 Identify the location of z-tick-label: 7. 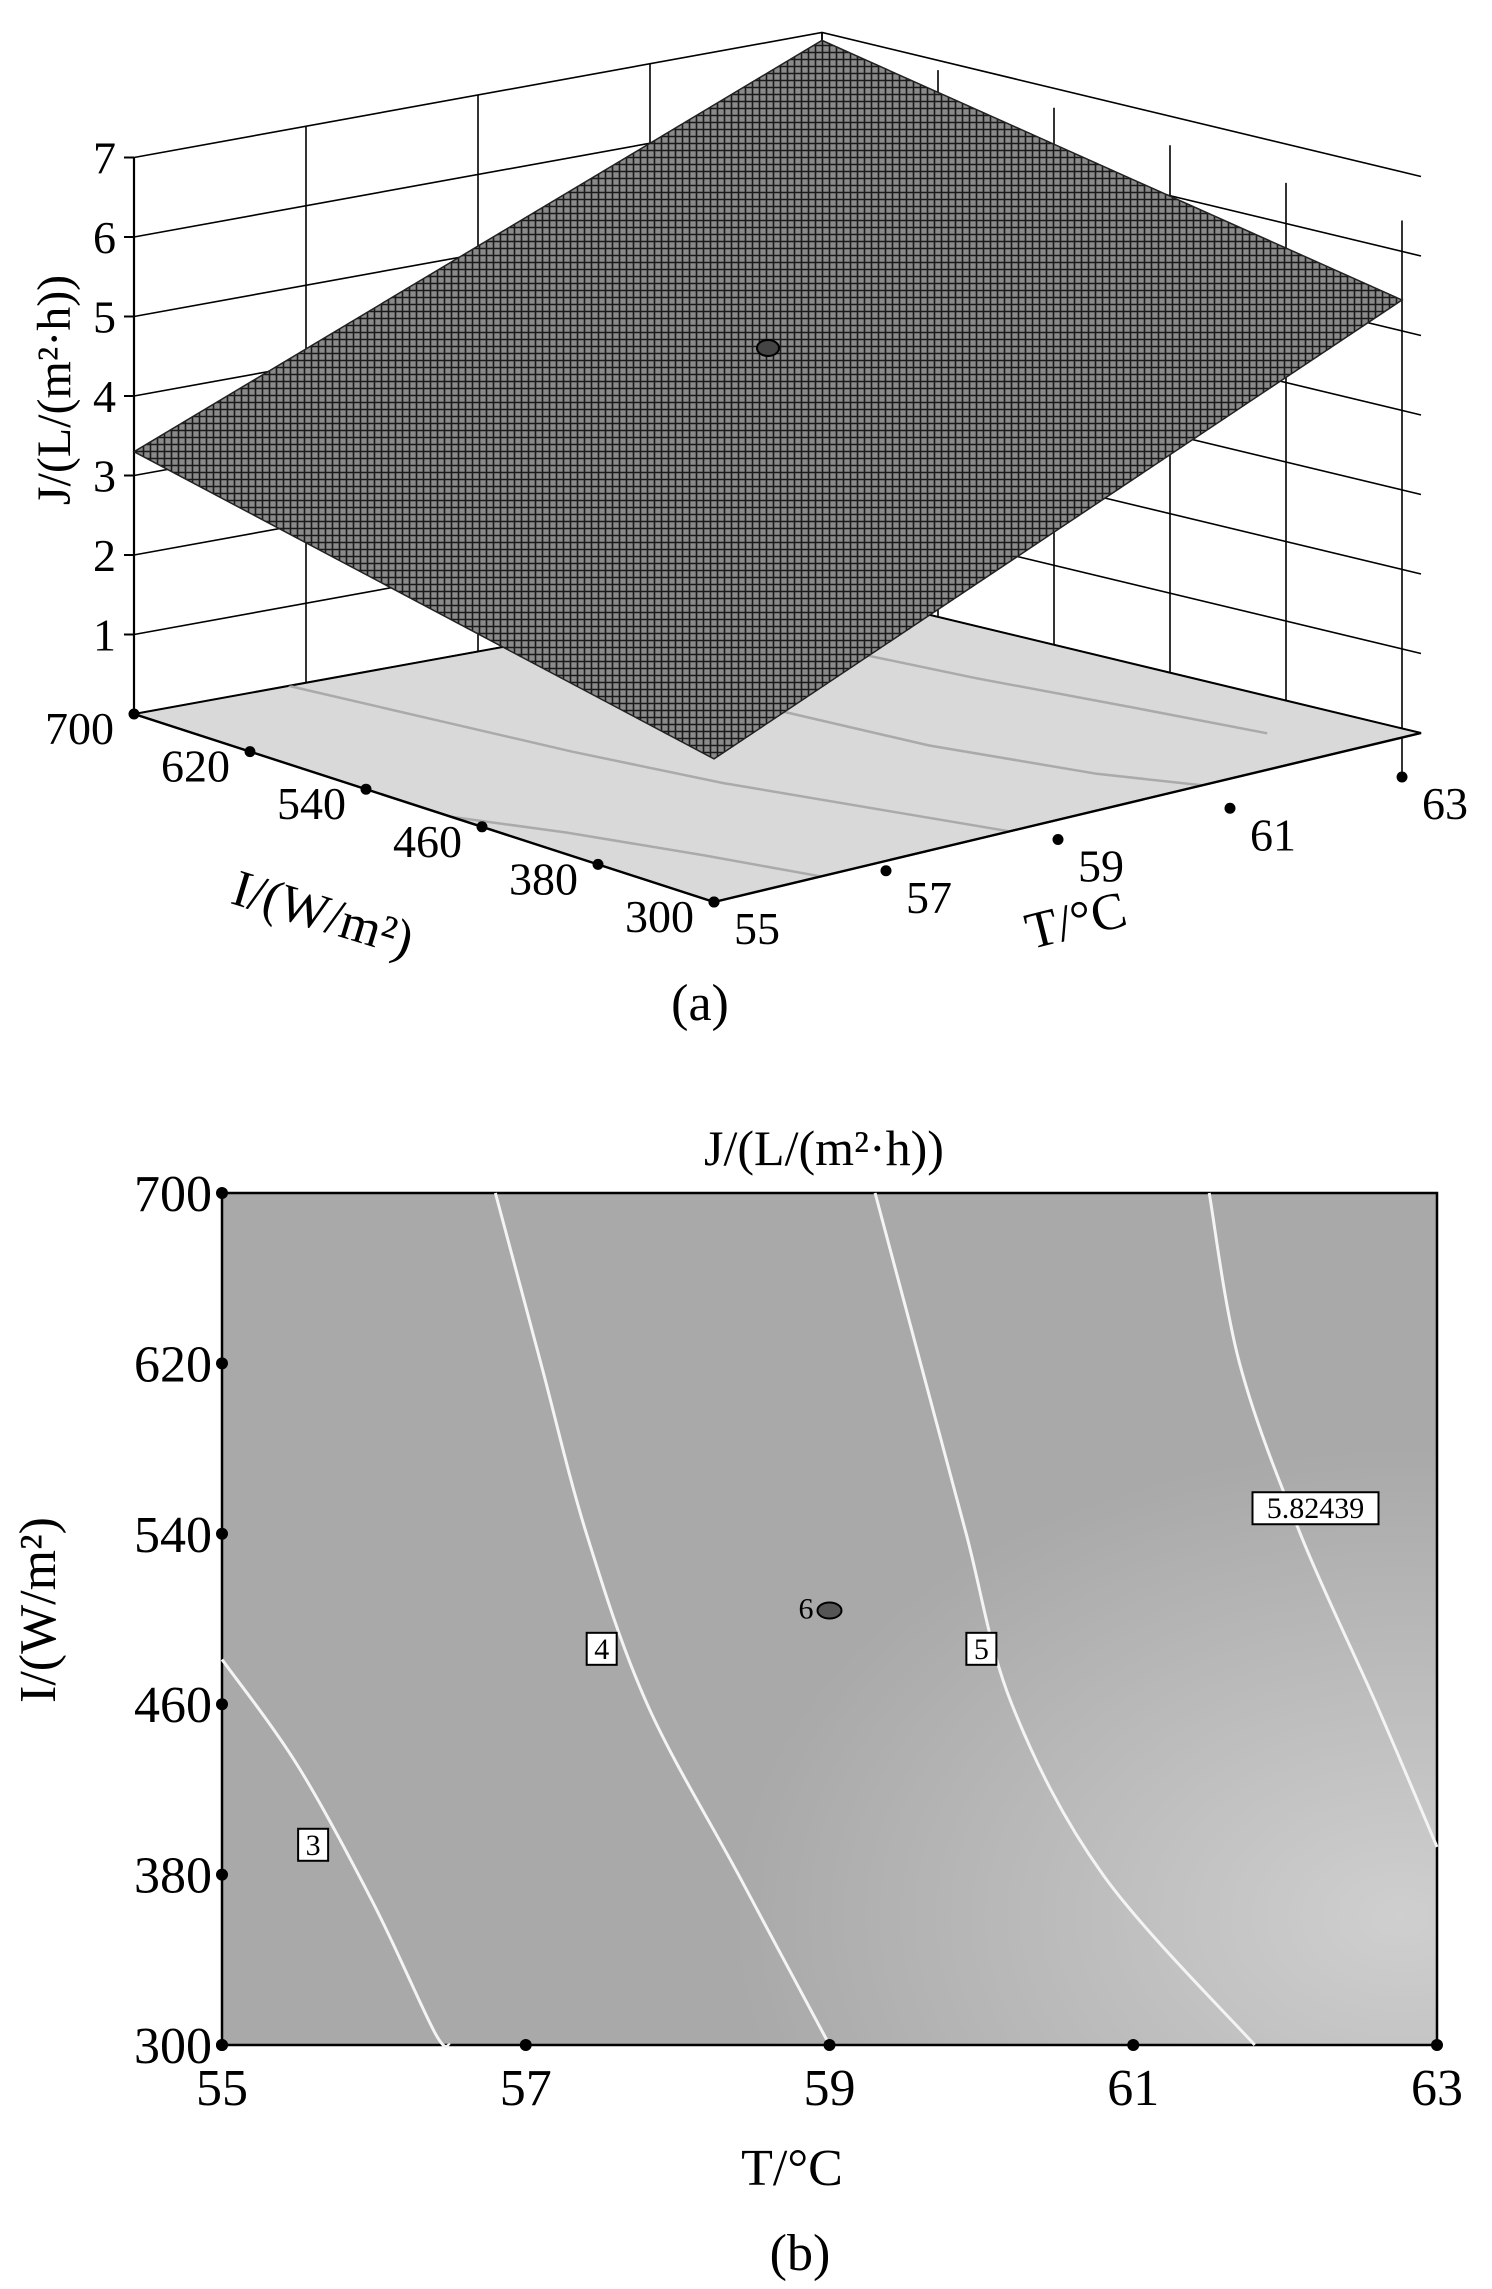
(104, 158).